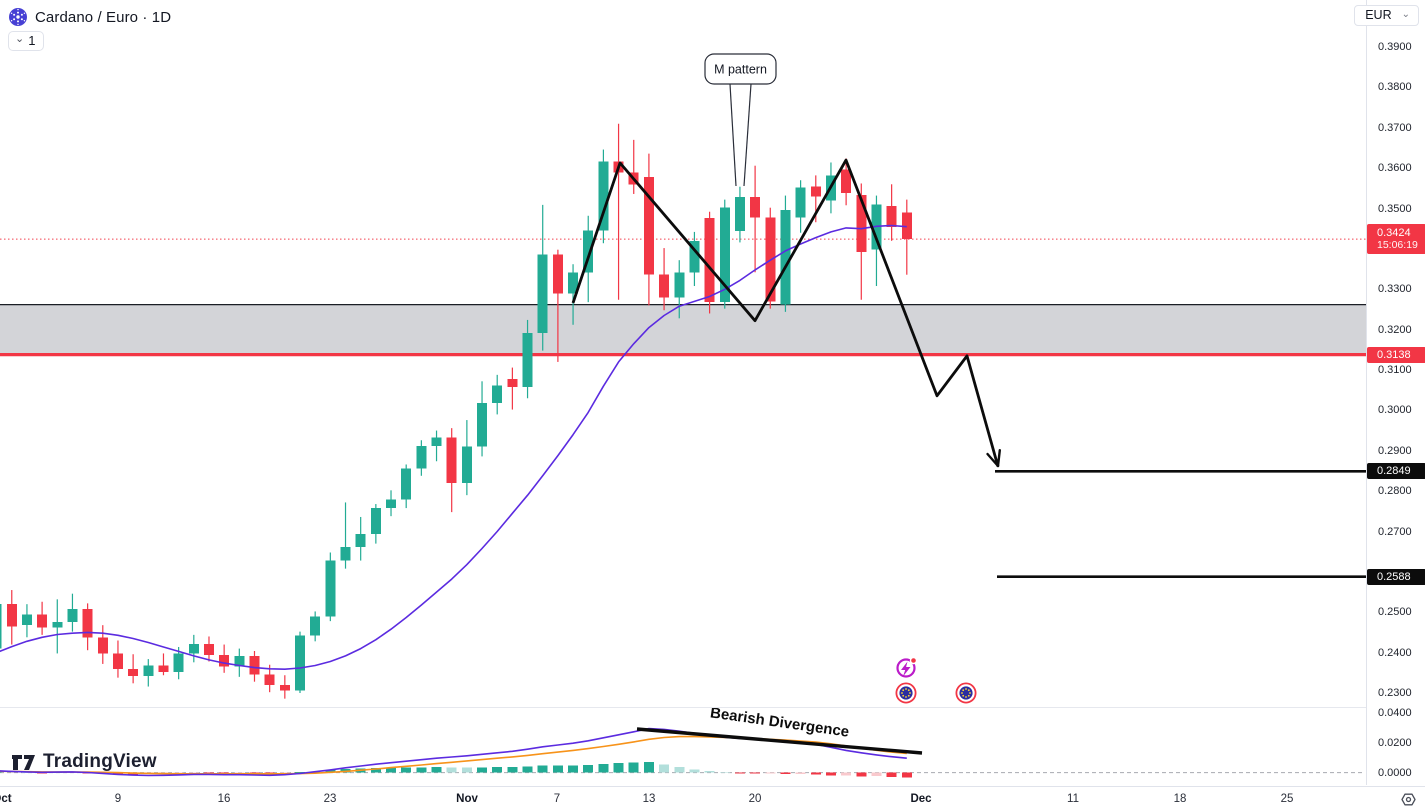  I want to click on interval-button: ⌄ 1, so click(26, 41).